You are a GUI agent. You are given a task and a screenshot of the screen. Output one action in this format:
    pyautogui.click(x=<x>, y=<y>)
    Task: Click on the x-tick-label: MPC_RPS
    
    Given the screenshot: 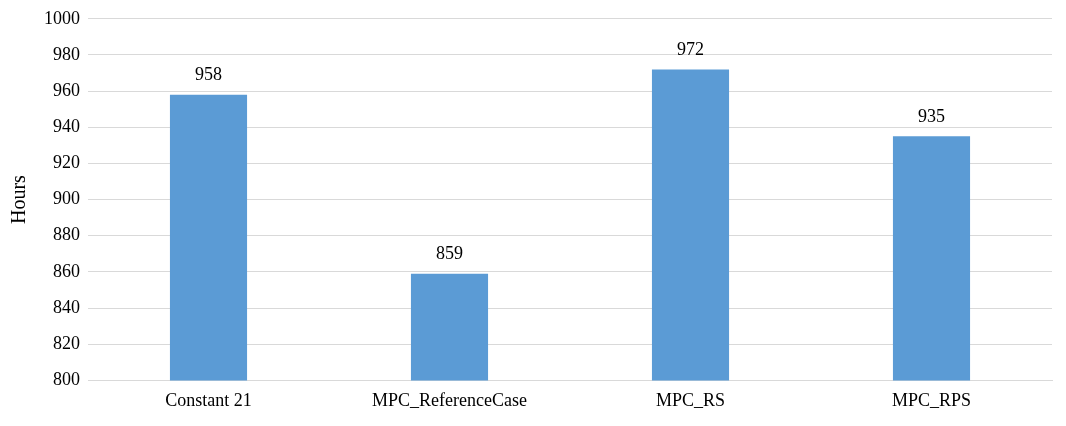 What is the action you would take?
    pyautogui.click(x=931, y=399)
    